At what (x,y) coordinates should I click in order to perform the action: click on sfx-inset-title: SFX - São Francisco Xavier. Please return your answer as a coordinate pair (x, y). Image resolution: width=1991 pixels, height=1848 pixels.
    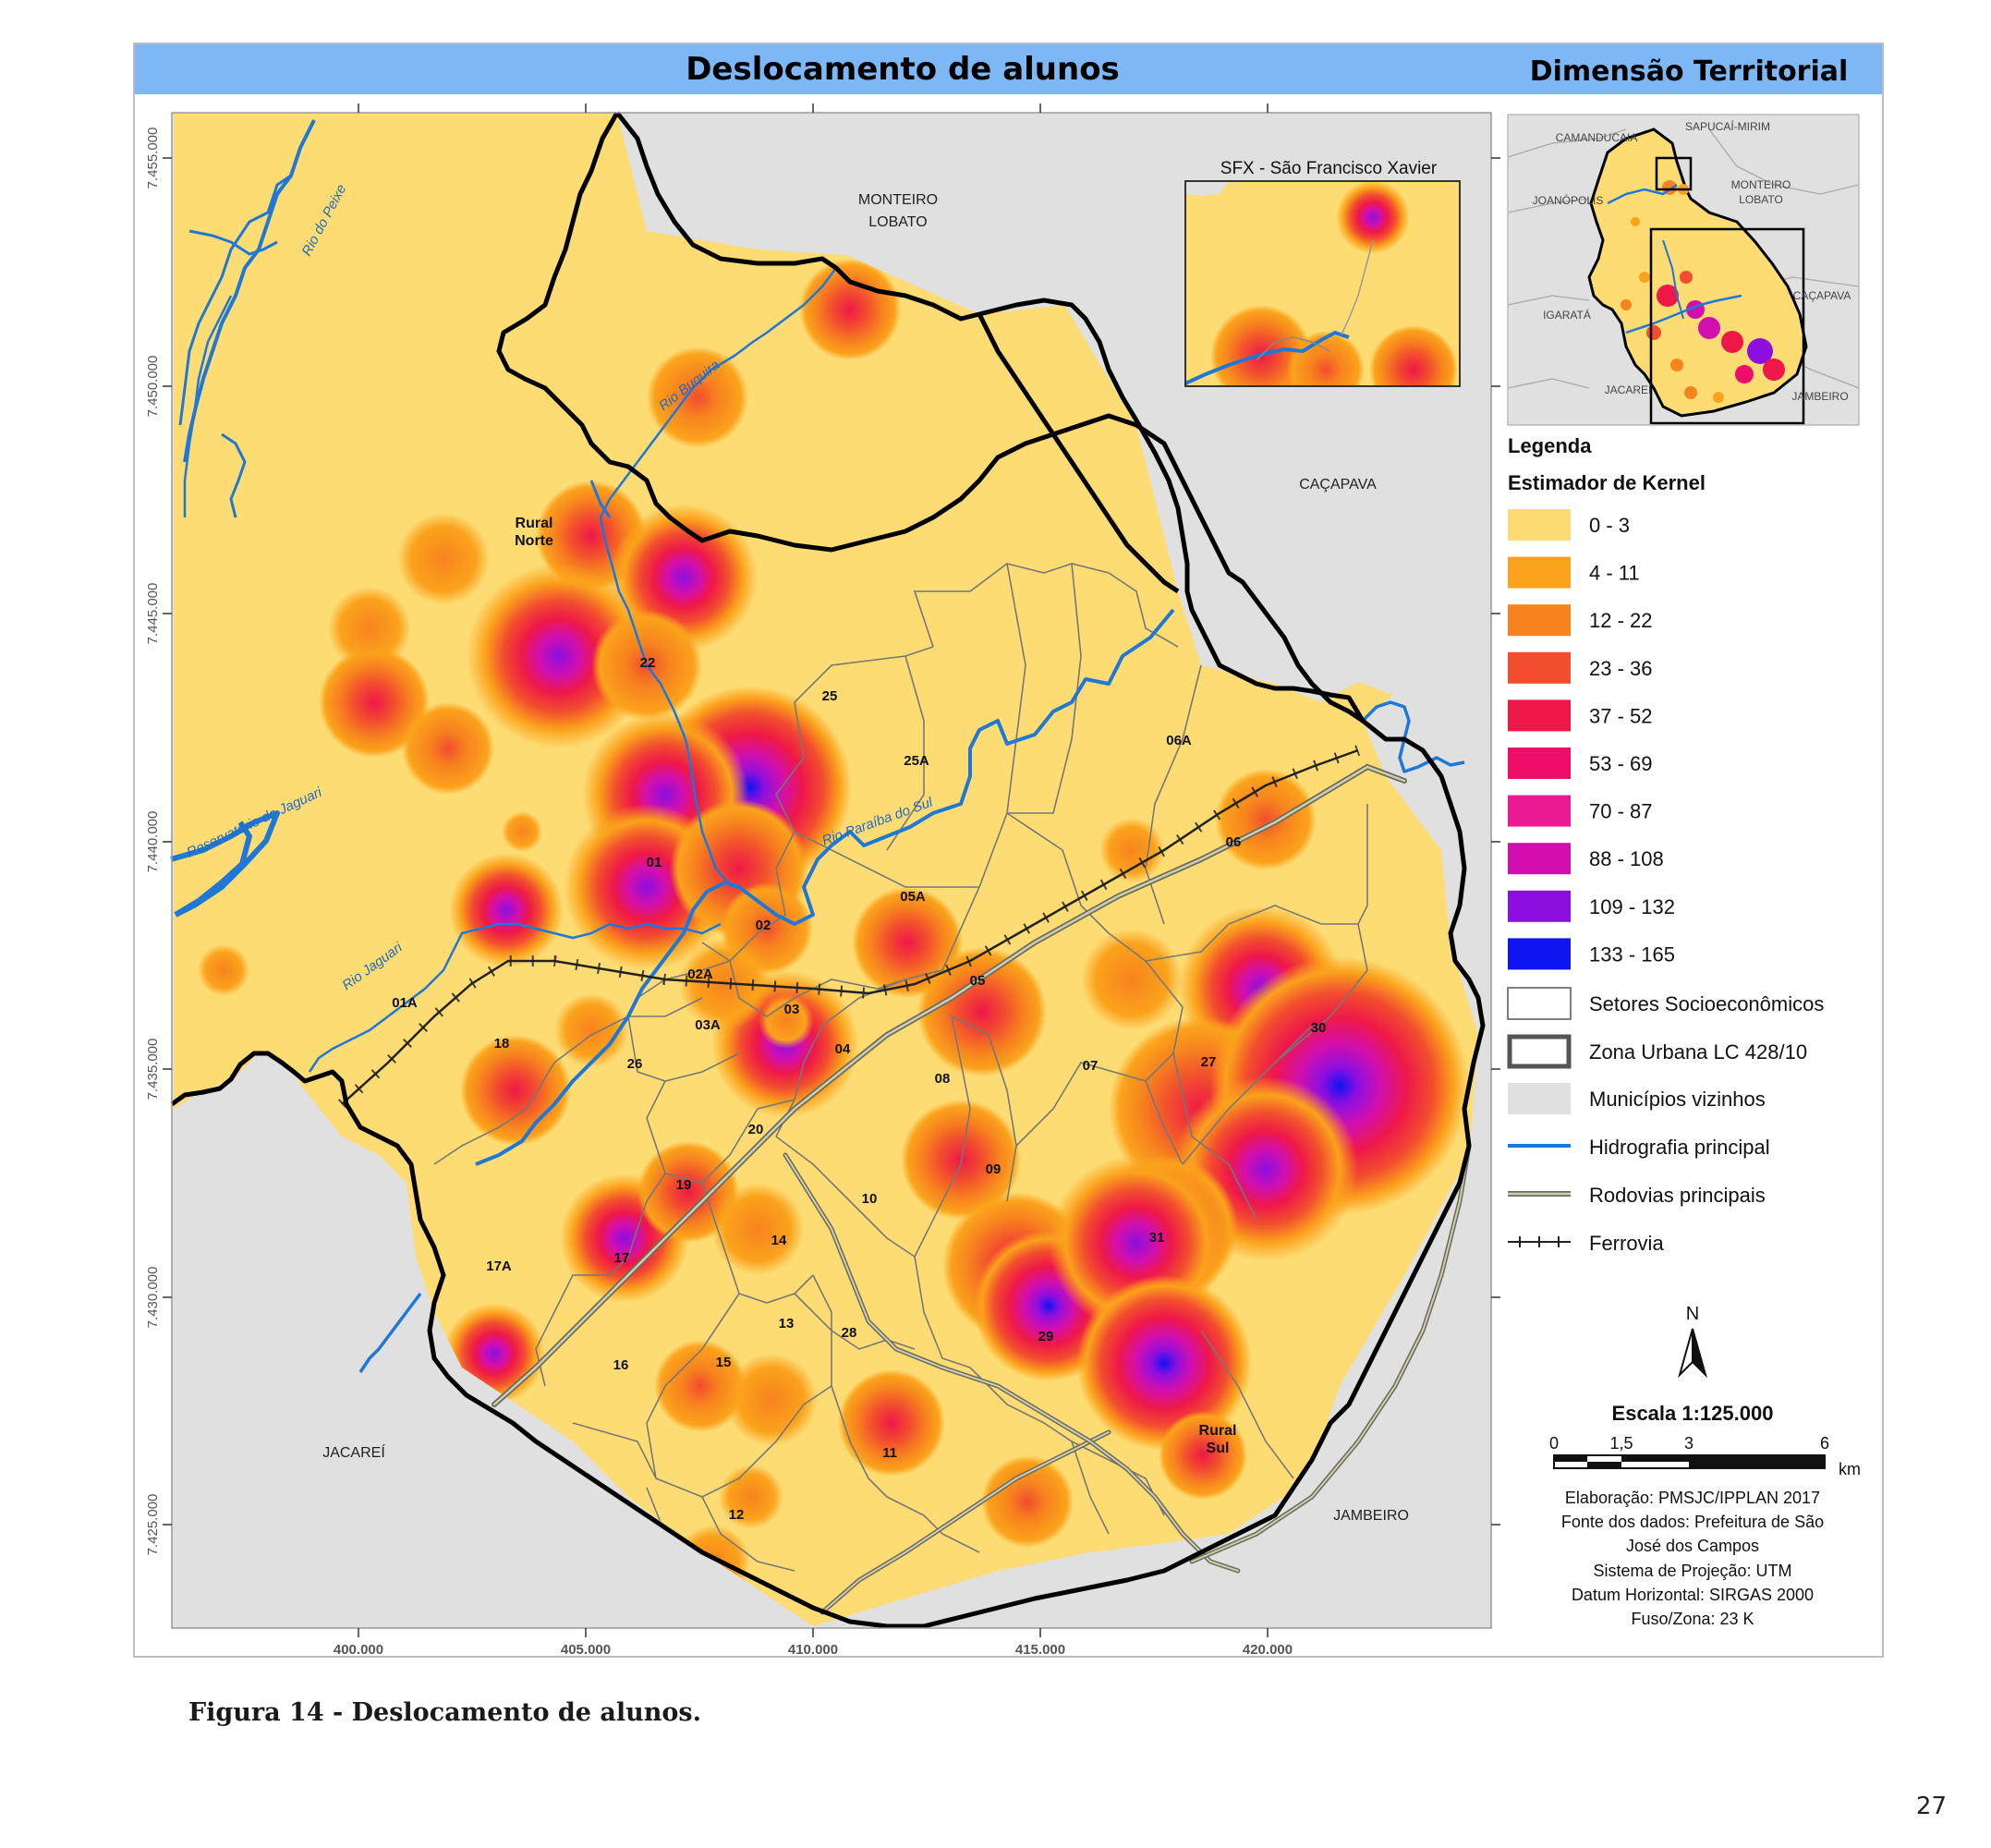
    Looking at the image, I should click on (1329, 168).